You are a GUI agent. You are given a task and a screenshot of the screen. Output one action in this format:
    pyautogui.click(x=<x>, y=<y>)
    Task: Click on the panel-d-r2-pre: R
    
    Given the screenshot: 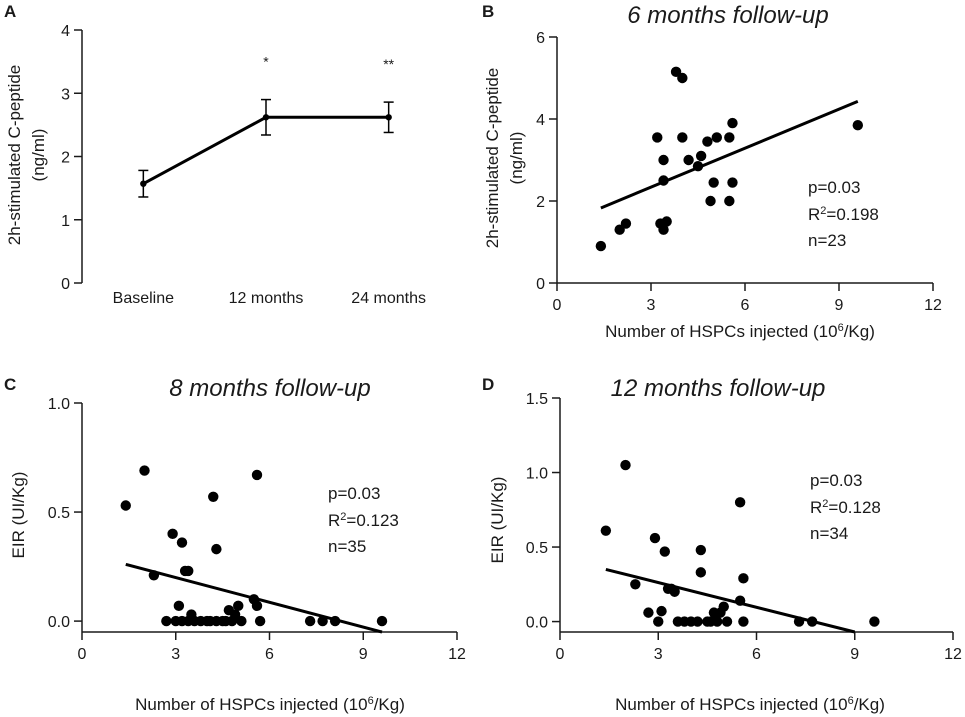 What is the action you would take?
    pyautogui.click(x=816, y=507)
    